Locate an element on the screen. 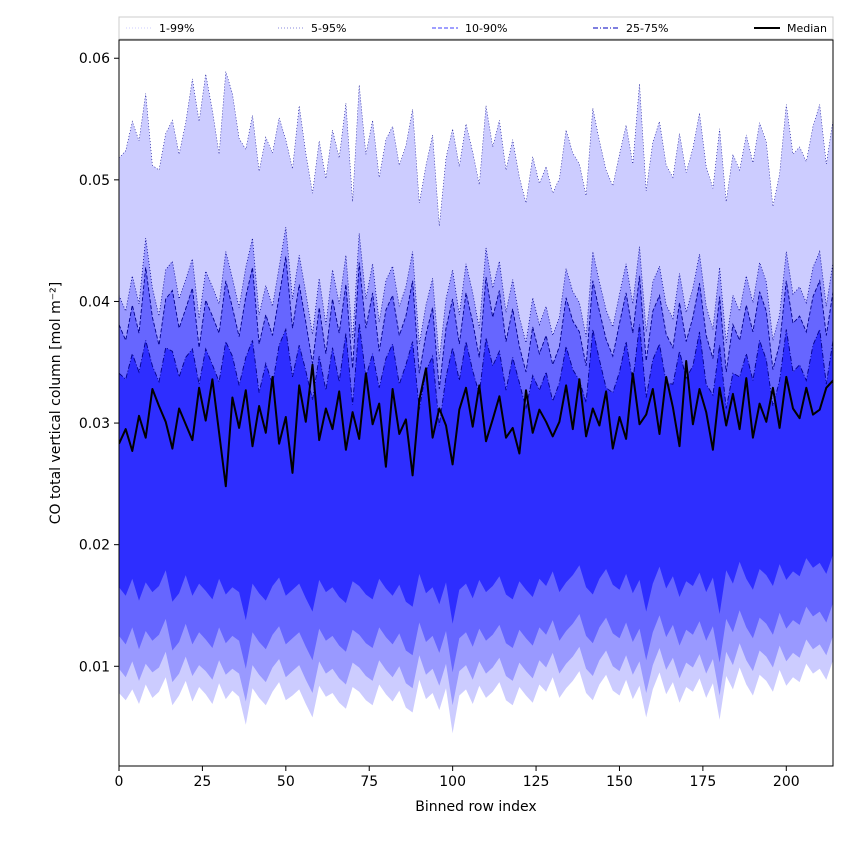 The height and width of the screenshot is (850, 850). legend: 1-99% 5-95% 10-90% 25-75% Median is located at coordinates (476, 28).